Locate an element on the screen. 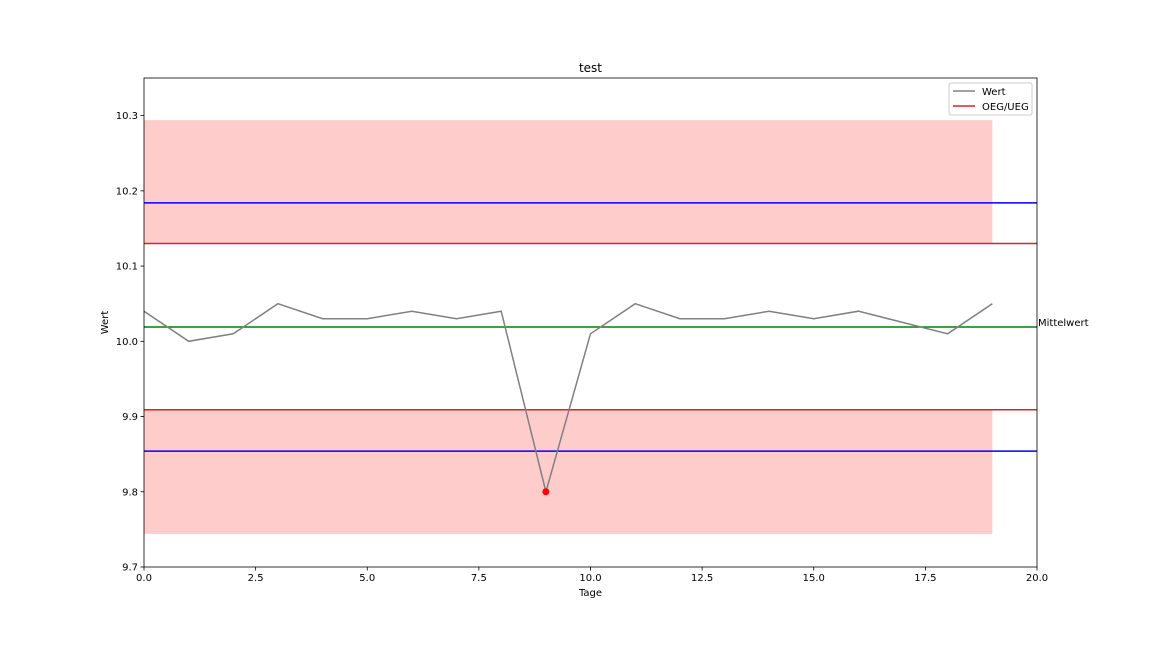 This screenshot has height=648, width=1152. chart-title: test is located at coordinates (590, 68).